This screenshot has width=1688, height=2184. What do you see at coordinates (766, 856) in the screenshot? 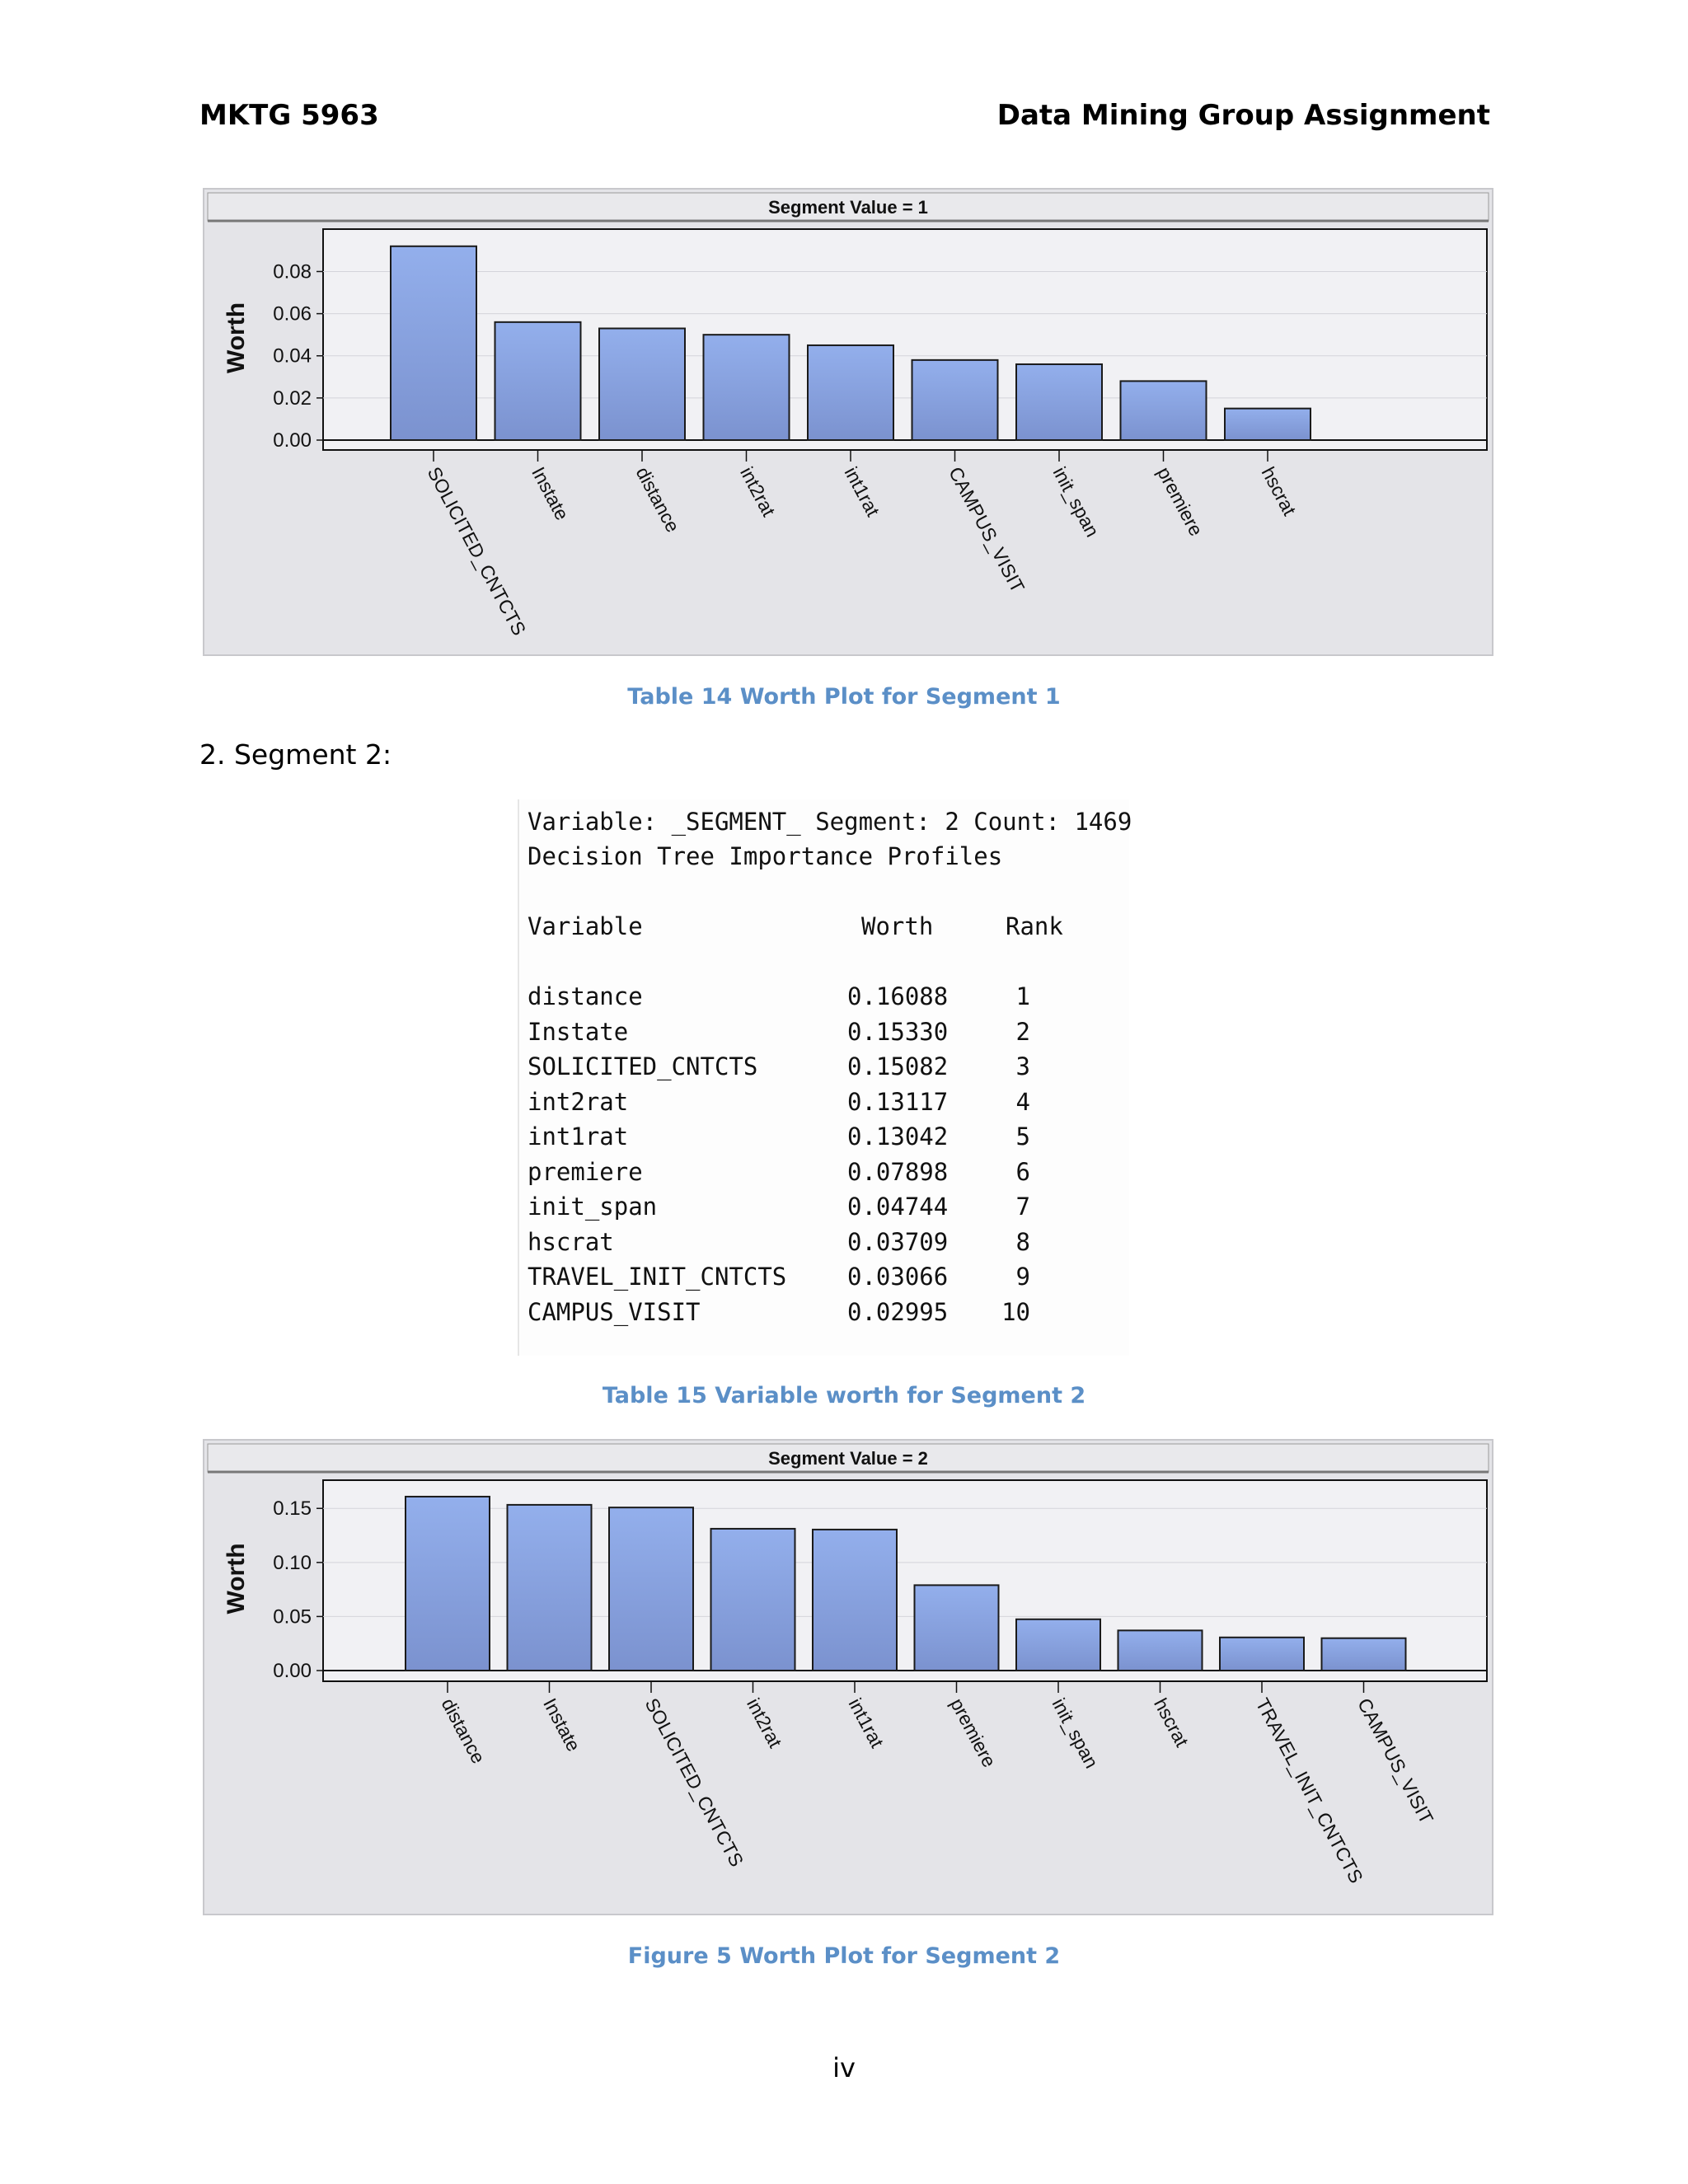
I see `listing-subtitle-line: Decision Tree Importance Profiles` at bounding box center [766, 856].